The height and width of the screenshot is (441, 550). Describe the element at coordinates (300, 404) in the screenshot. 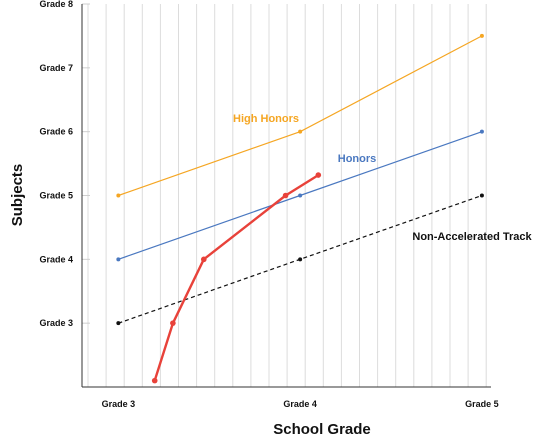

I see `x-tick-label: Grade 4` at that location.